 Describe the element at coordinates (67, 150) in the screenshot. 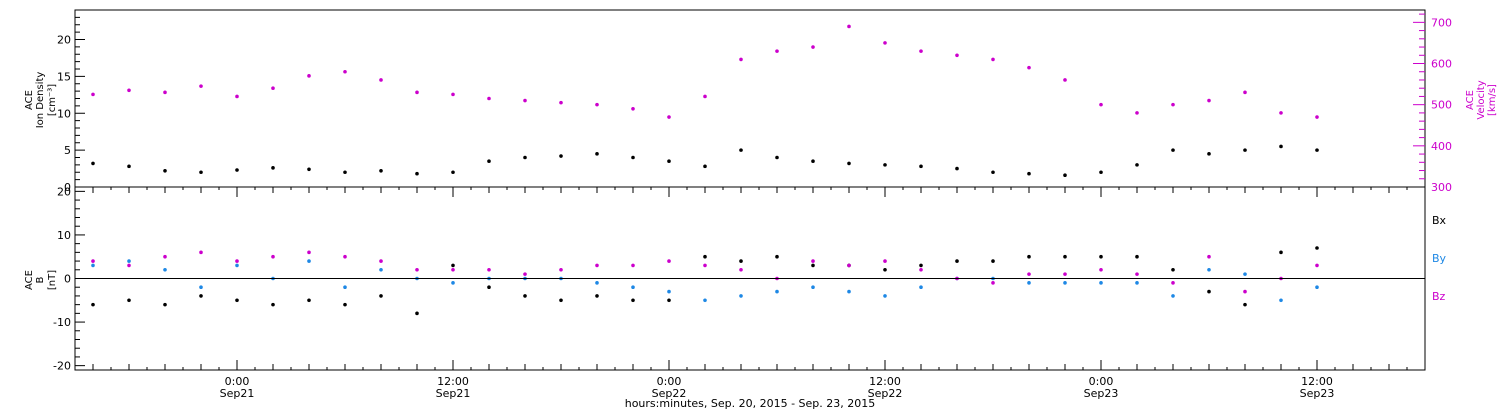

I see `density-tick-label: 5` at that location.